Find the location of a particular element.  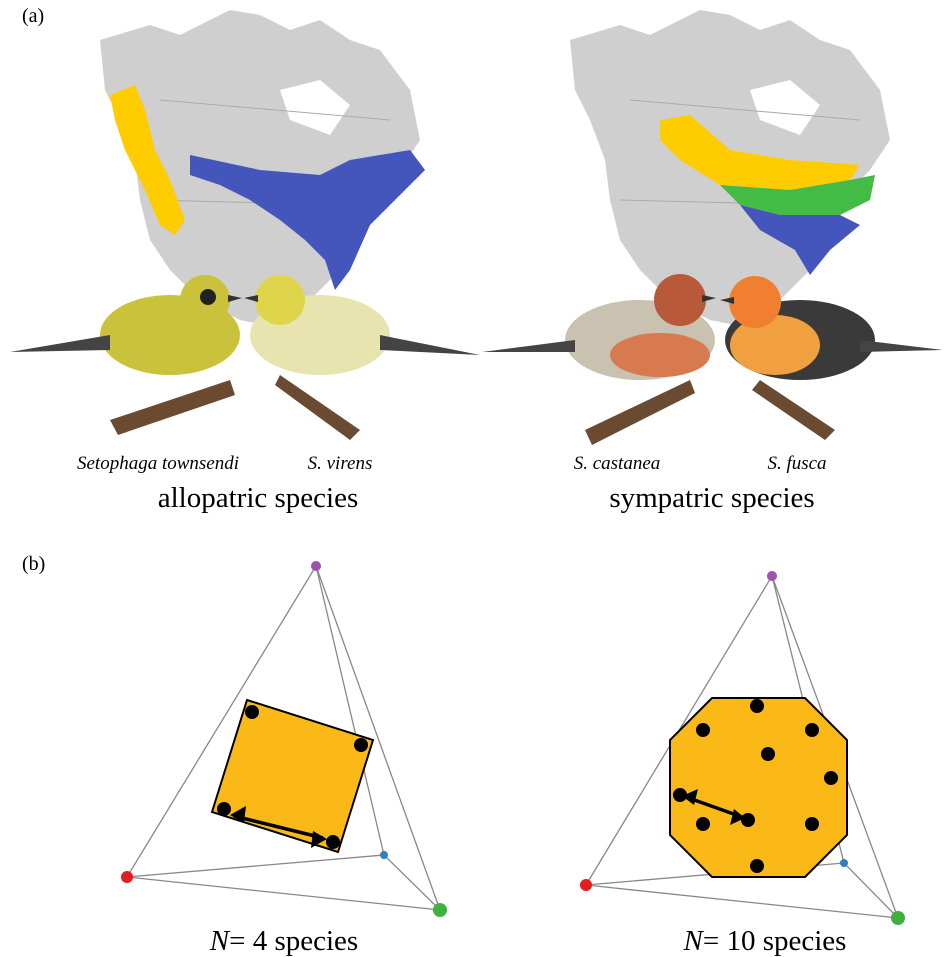

panel-label: (b) is located at coordinates (33, 564).